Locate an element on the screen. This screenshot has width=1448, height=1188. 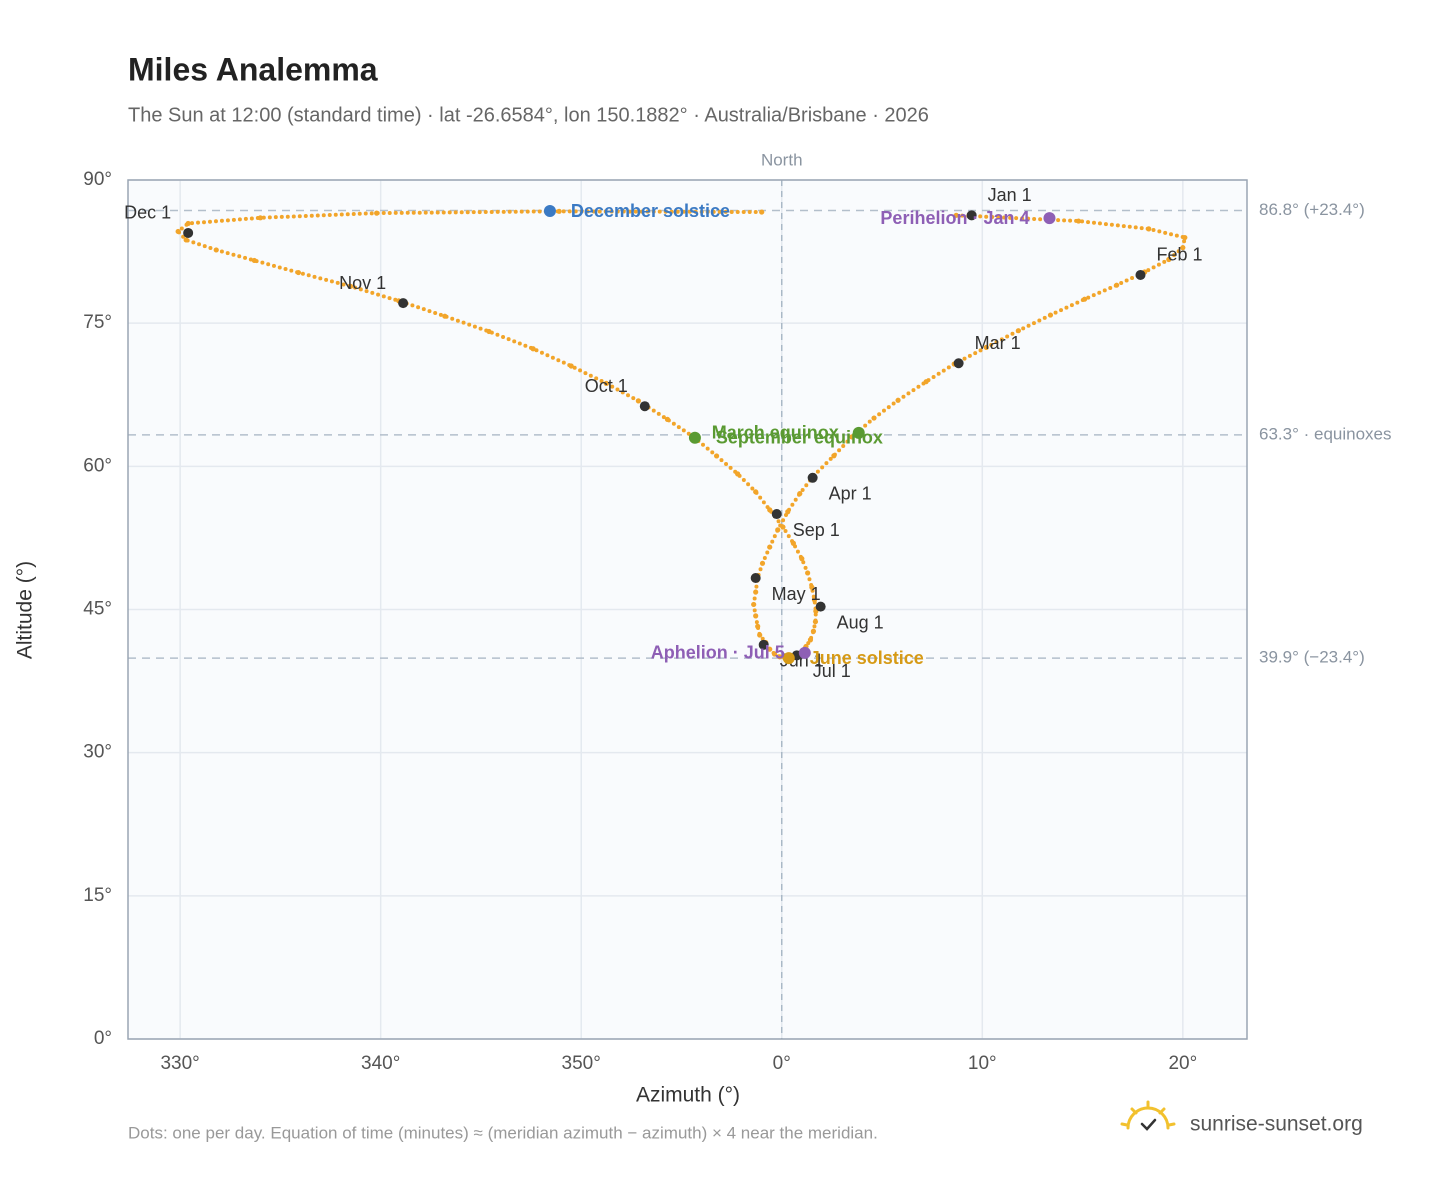
north-label: North is located at coordinates (782, 159).